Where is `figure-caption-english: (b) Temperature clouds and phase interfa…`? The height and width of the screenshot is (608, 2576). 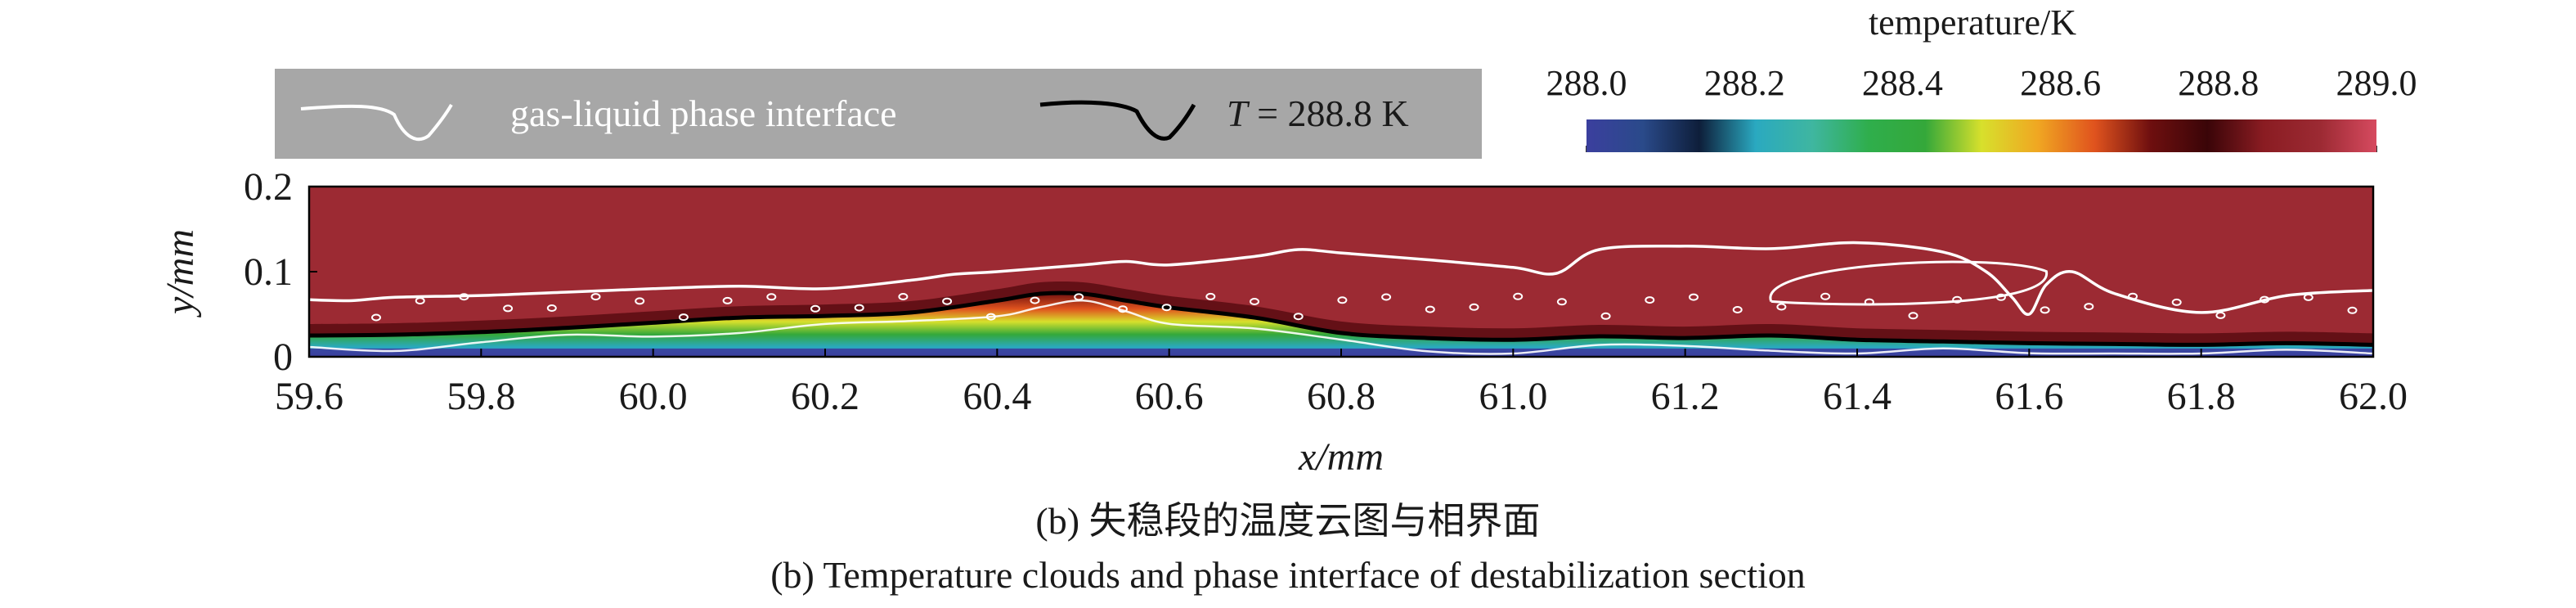
figure-caption-english: (b) Temperature clouds and phase interfa… is located at coordinates (1288, 575).